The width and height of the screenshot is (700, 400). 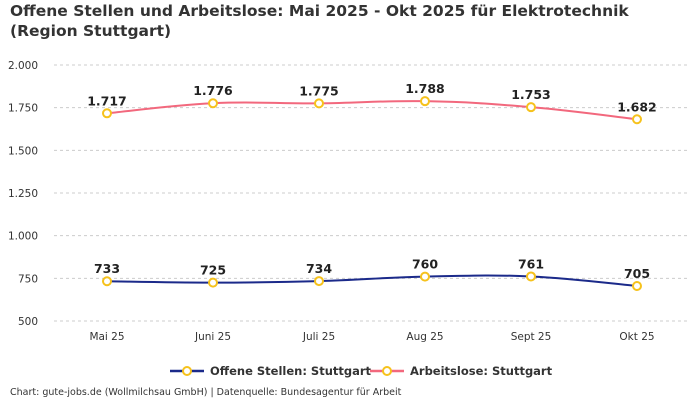 I want to click on data-label: 760, so click(x=425, y=264).